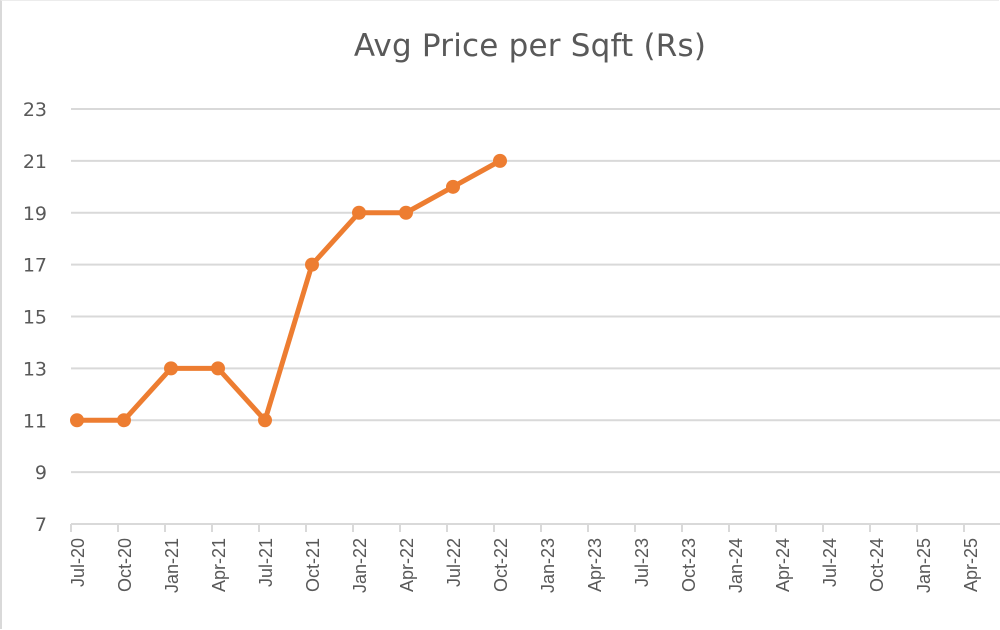 This screenshot has width=1000, height=630. What do you see at coordinates (530, 46) in the screenshot?
I see `chart-title: Avg Price per Sqft (Rs)` at bounding box center [530, 46].